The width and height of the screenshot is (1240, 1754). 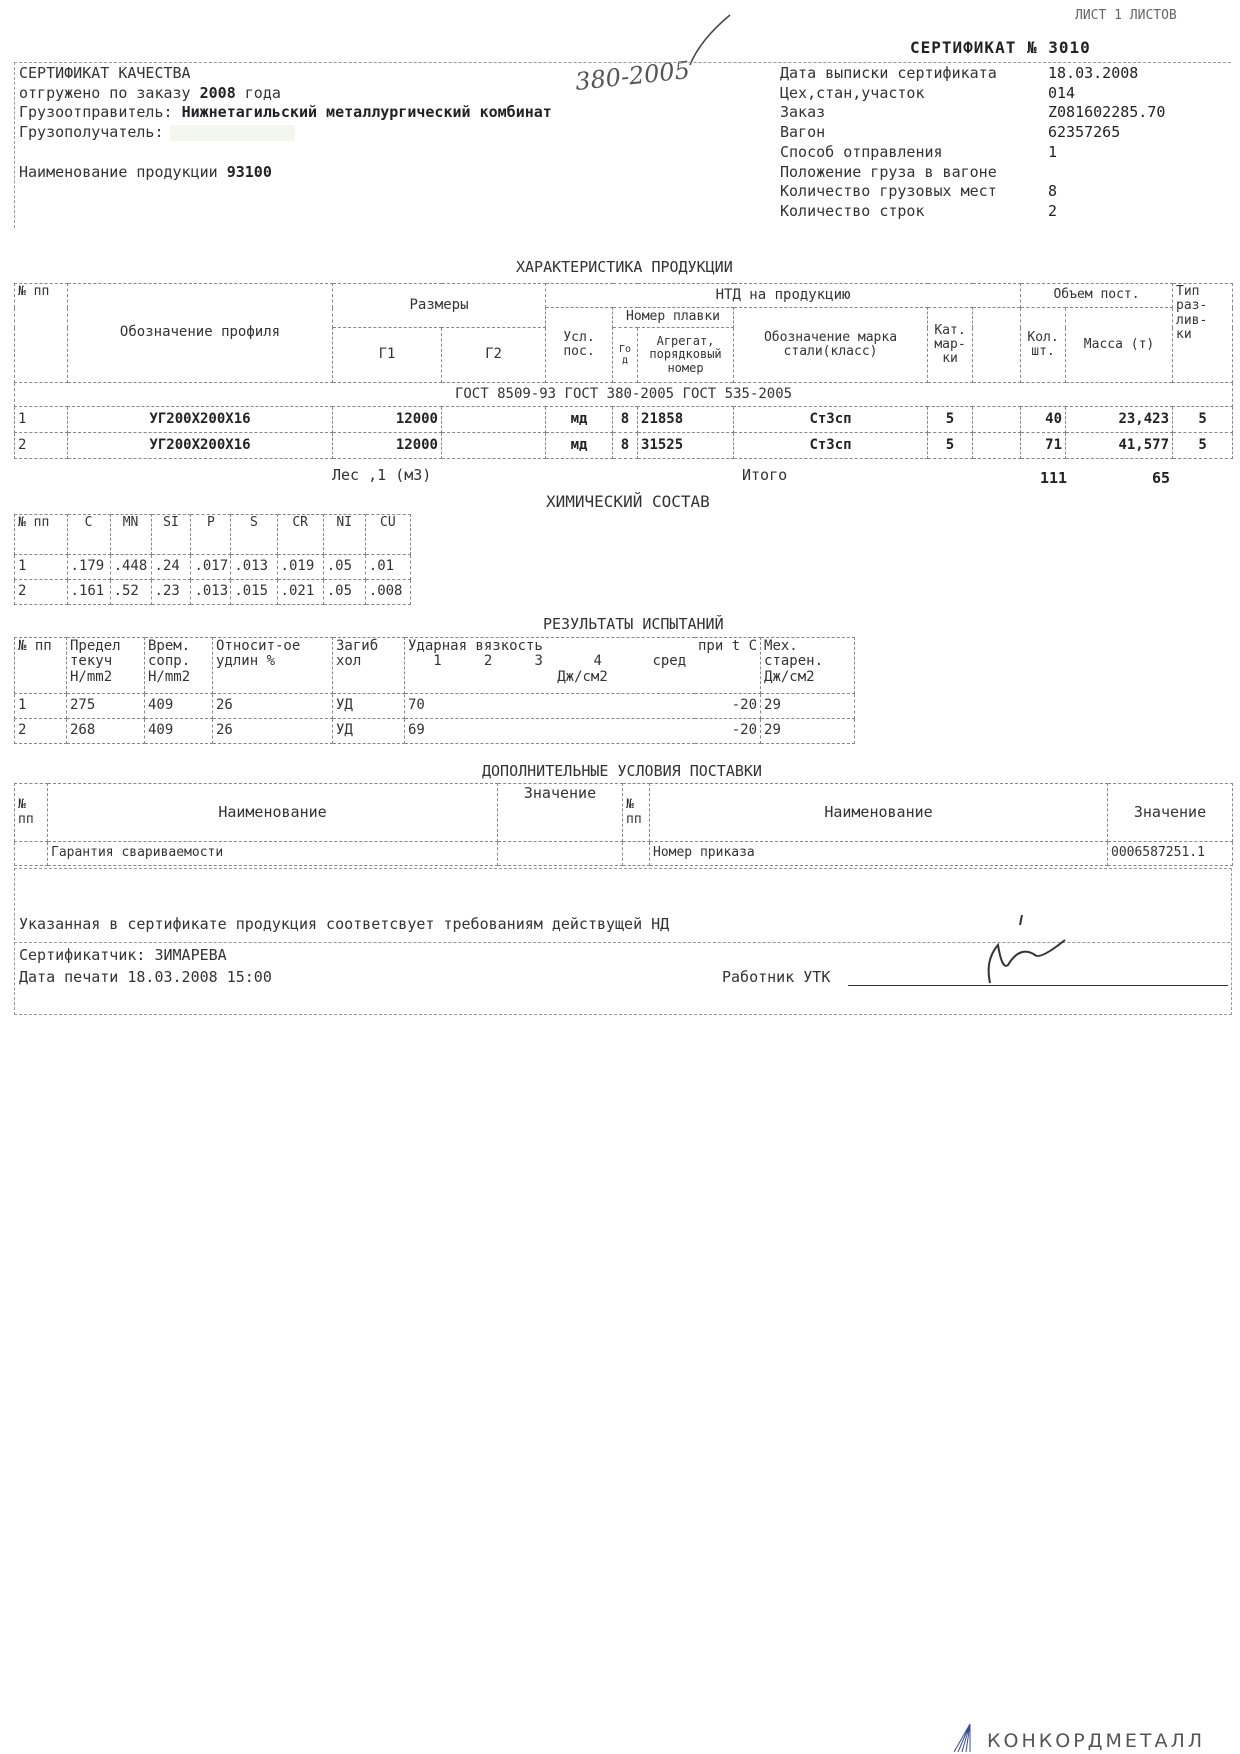 I want to click on chem-header: P, so click(x=211, y=534).